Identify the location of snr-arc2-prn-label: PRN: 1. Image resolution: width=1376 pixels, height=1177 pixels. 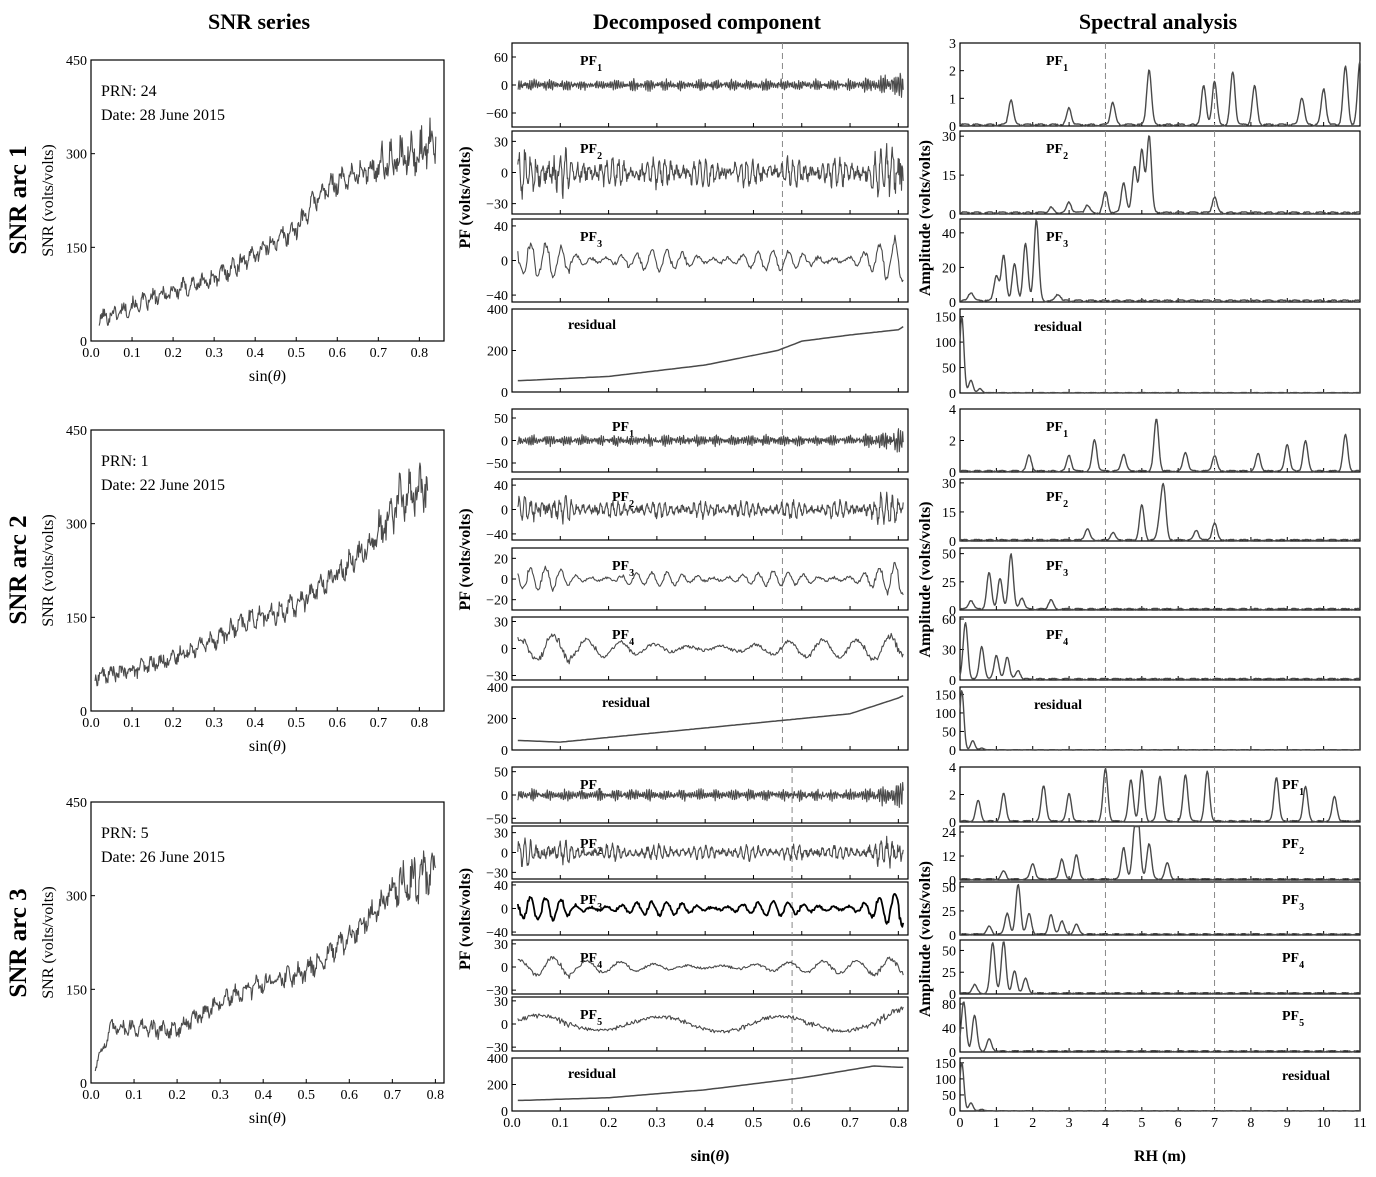
(125, 461).